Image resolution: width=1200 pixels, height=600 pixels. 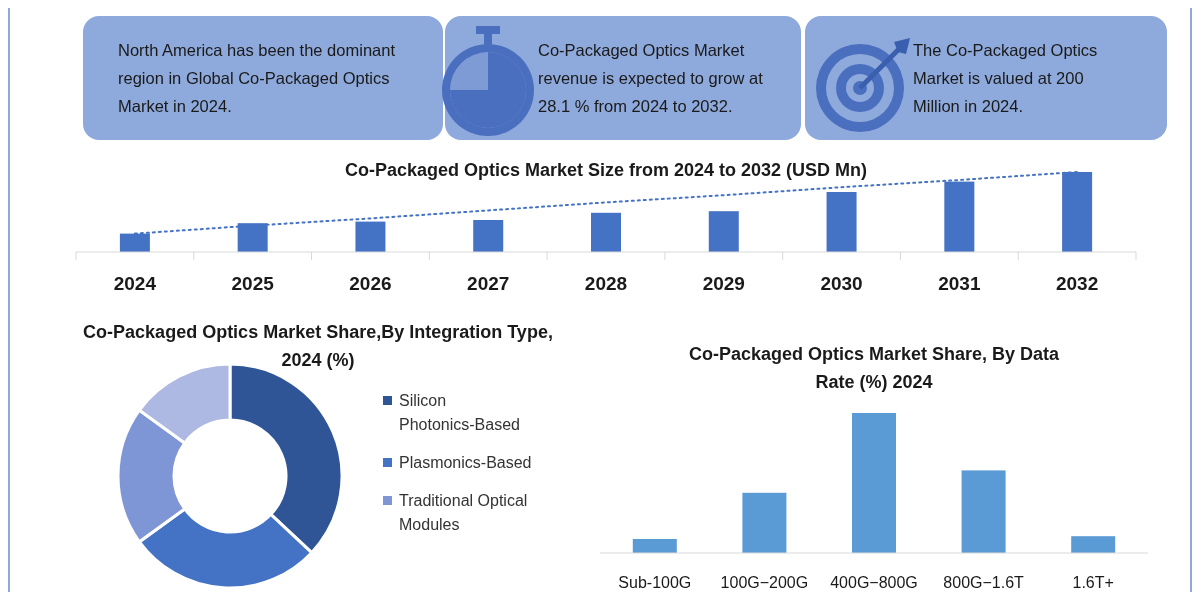 What do you see at coordinates (463, 512) in the screenshot?
I see `legend-label: Traditional Optical Modules` at bounding box center [463, 512].